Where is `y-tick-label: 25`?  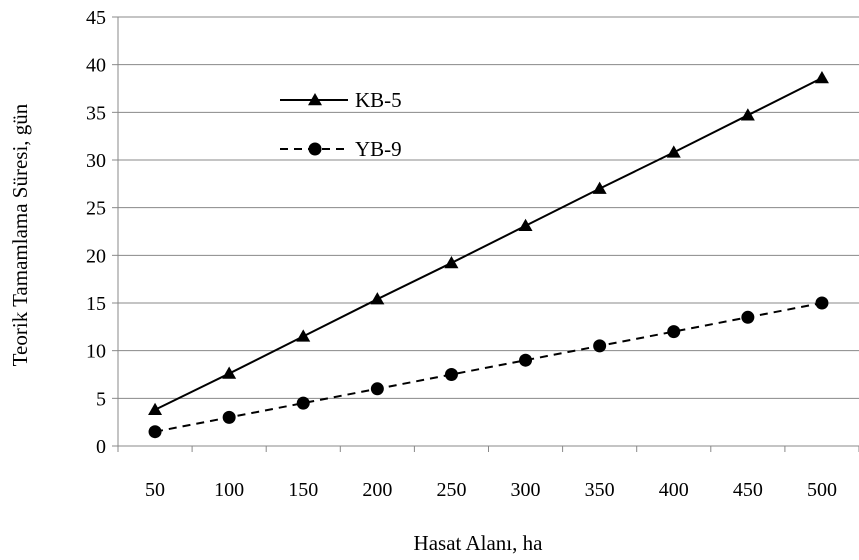
y-tick-label: 25 is located at coordinates (96, 209).